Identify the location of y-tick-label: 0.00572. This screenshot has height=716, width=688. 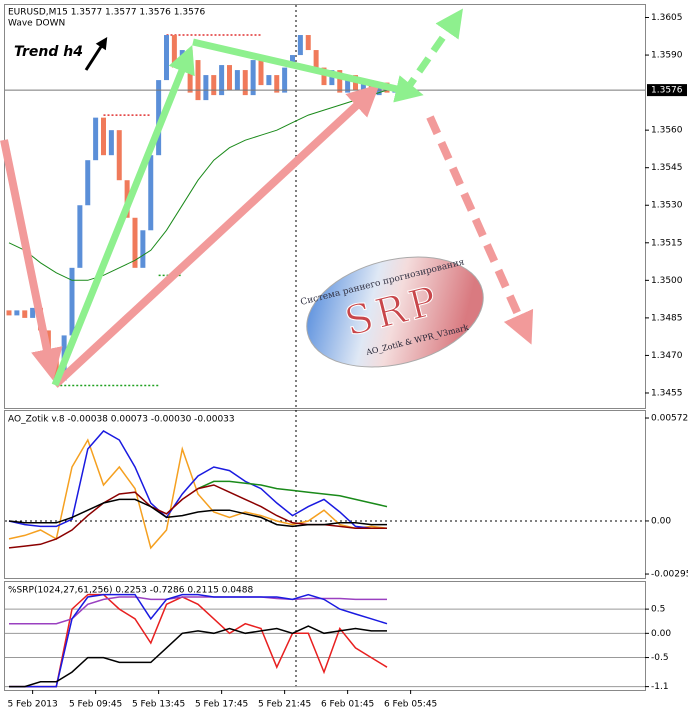
(669, 419).